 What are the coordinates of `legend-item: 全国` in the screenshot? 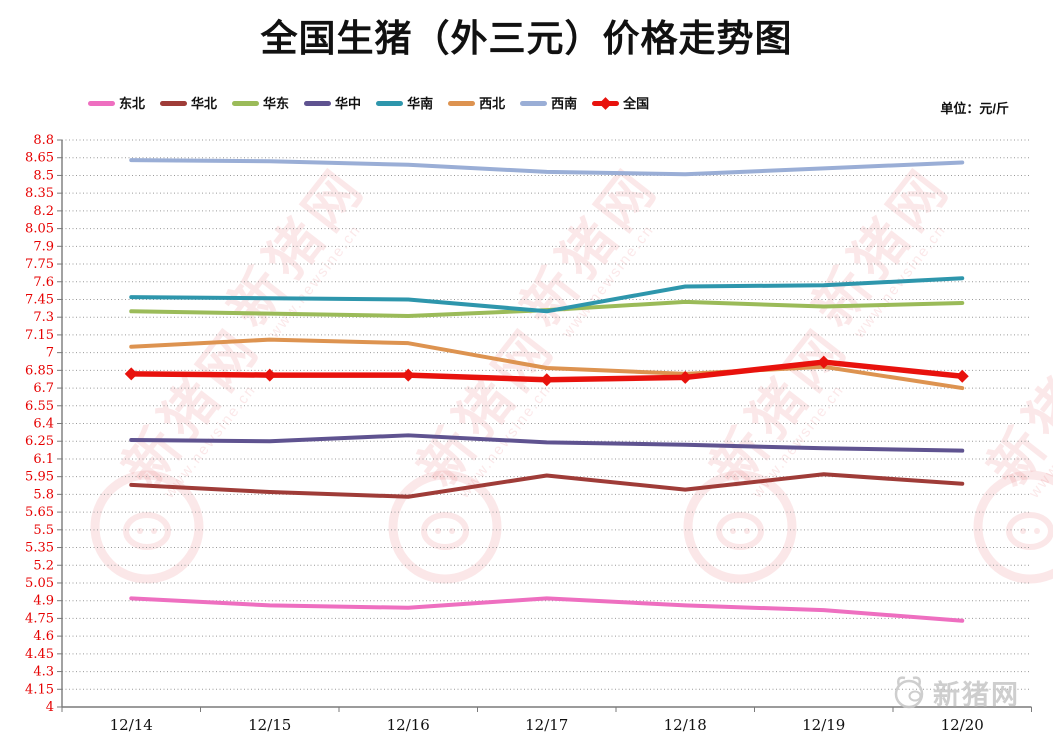 It's located at (621, 103).